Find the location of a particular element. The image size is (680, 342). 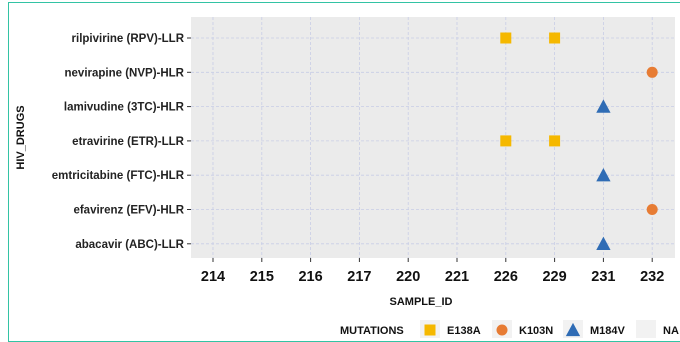

y-tick-label: rilpivirine (RPV)-LLR is located at coordinates (128, 39).